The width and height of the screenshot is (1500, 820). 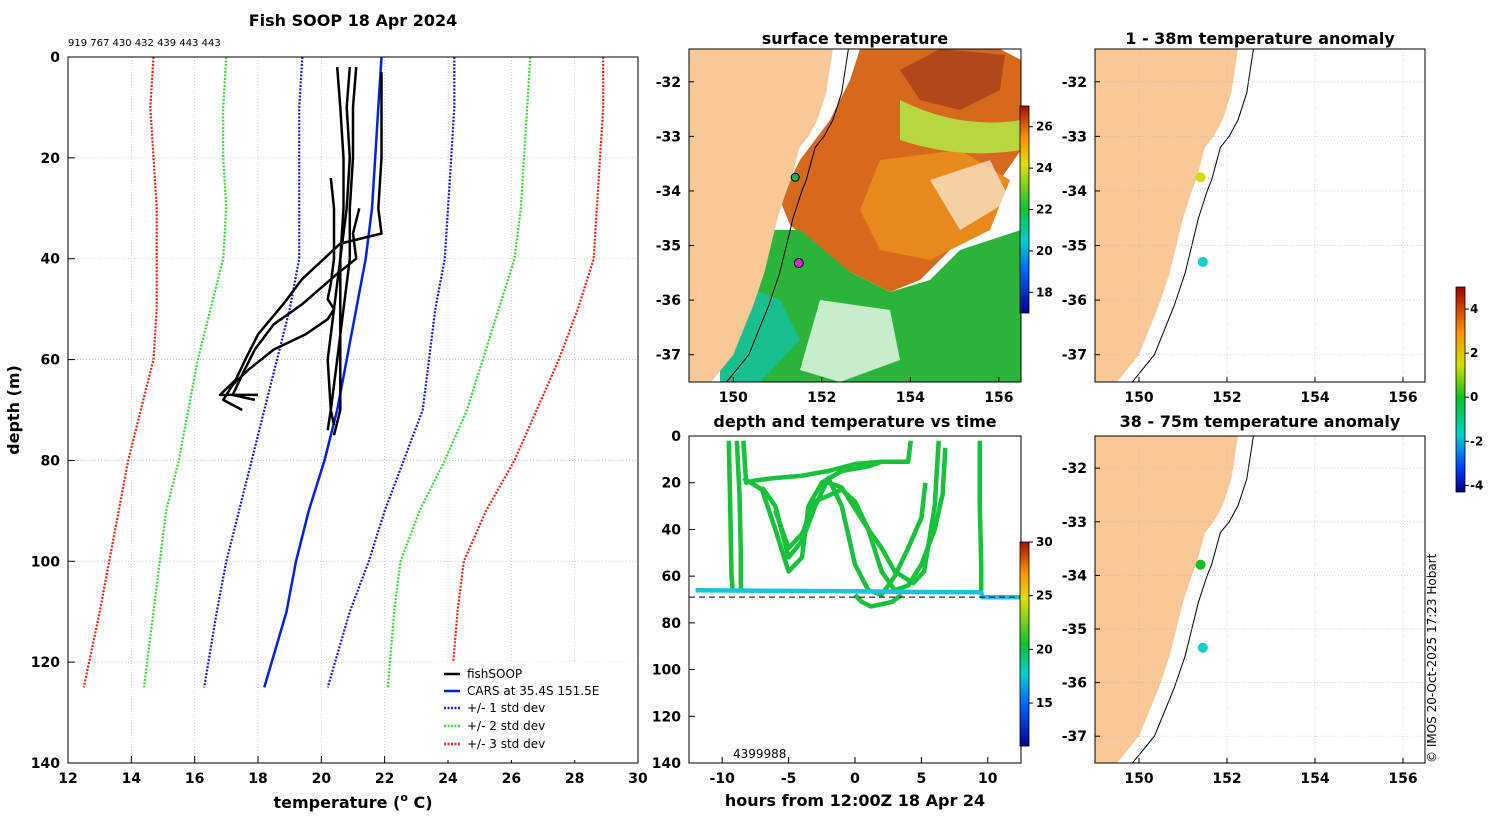 I want to click on sst-cool-filament, so click(x=960, y=127).